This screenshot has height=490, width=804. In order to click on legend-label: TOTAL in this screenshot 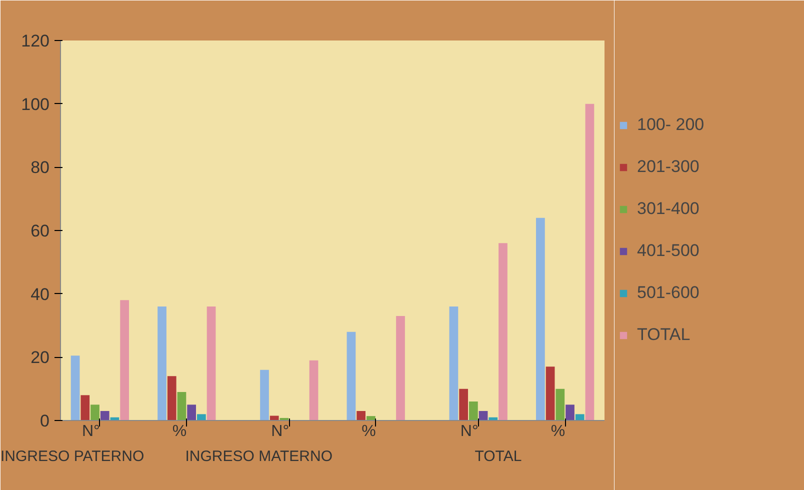, I will do `click(663, 335)`.